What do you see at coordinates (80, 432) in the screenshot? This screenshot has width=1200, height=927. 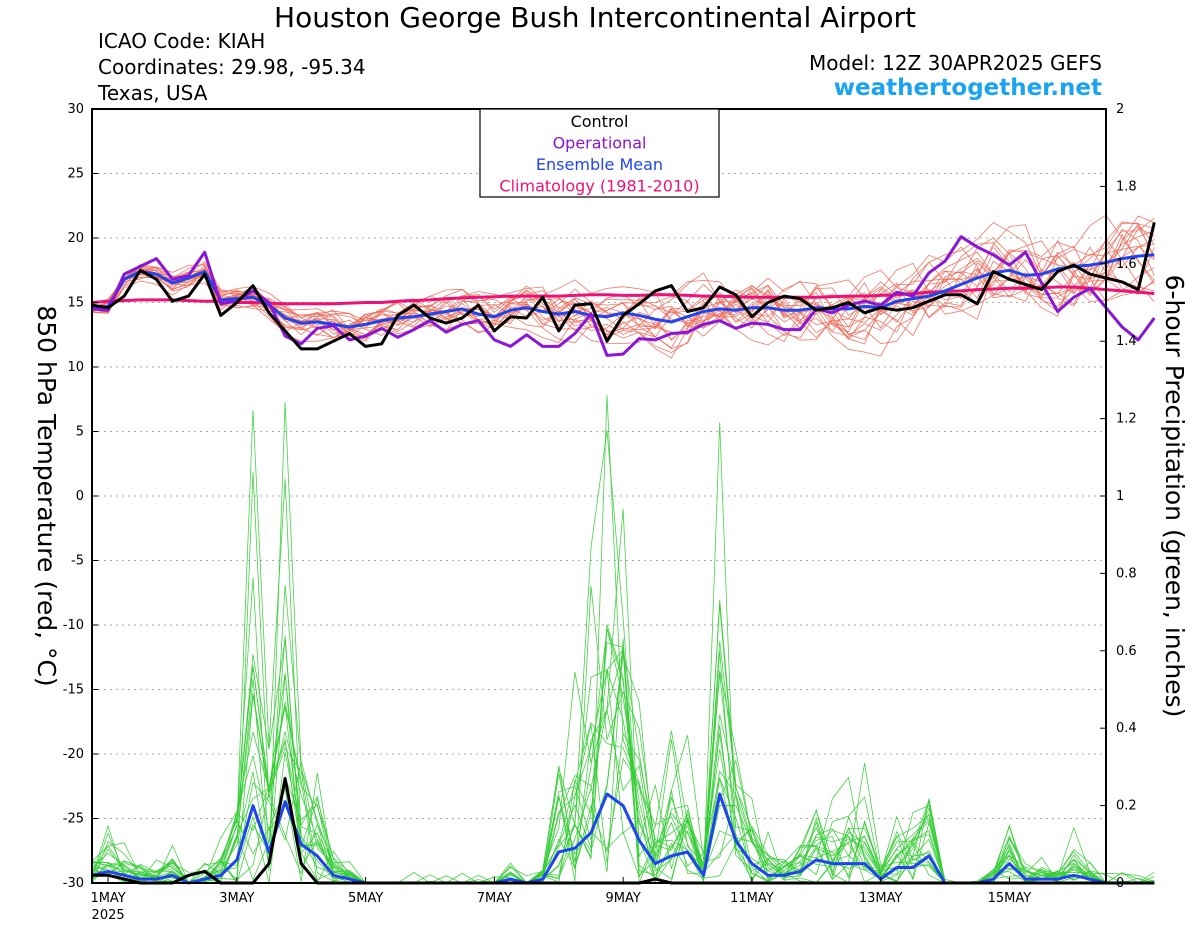 I see `y-left-tick-label: 5` at bounding box center [80, 432].